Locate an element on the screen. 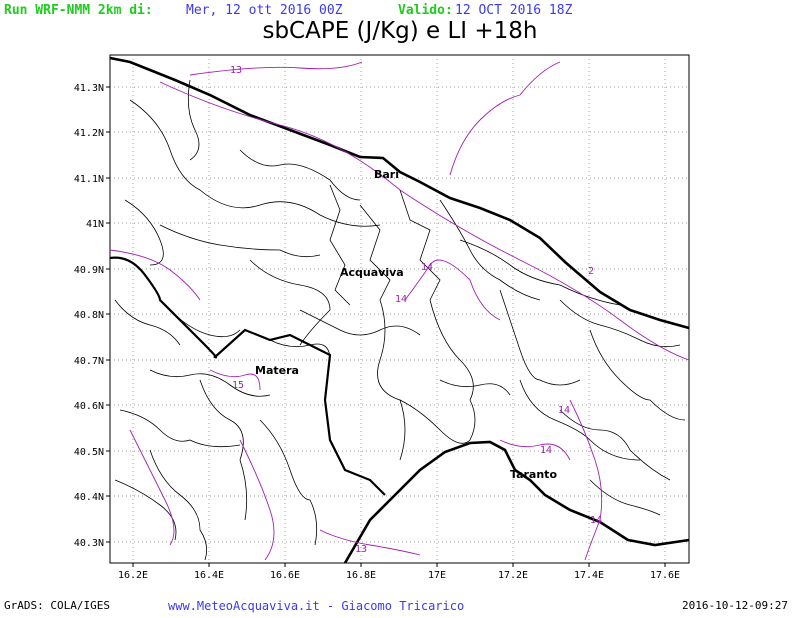  lat-tick-label: 41N is located at coordinates (95, 224).